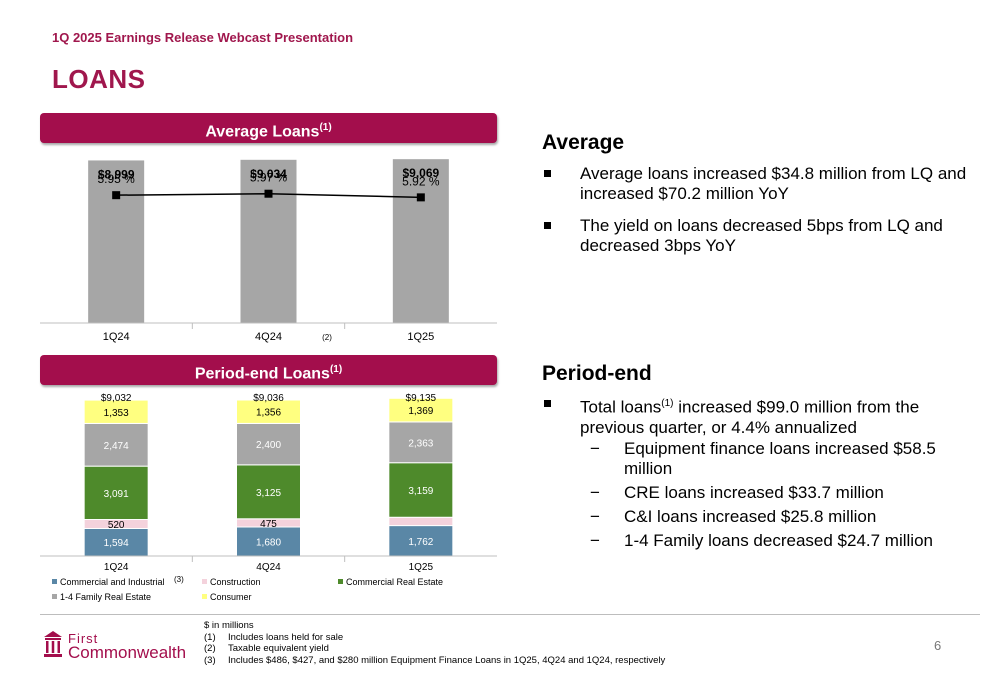 The width and height of the screenshot is (1000, 685). Describe the element at coordinates (262, 132) in the screenshot. I see `average-loans-banner-label: Average Loans` at that location.